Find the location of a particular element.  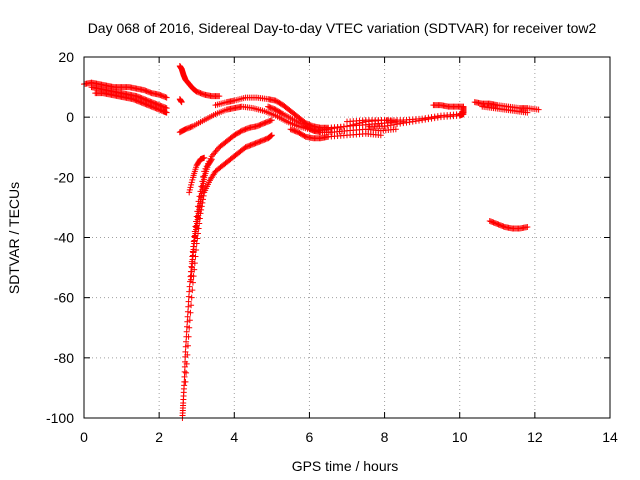

series-track-a is located at coordinates (125, 90).